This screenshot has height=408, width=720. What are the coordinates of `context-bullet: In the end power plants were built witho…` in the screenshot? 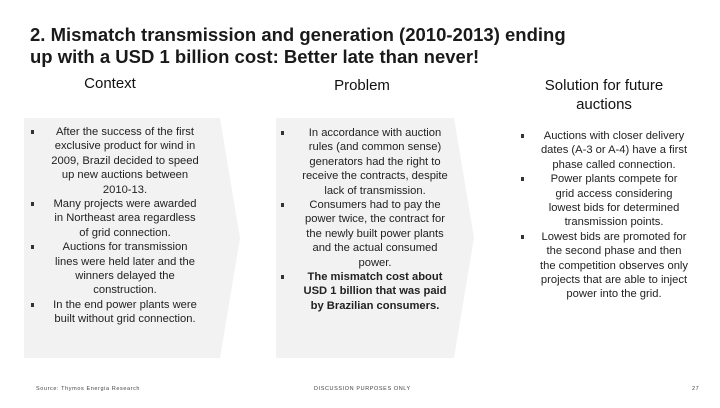 It's located at (115, 312).